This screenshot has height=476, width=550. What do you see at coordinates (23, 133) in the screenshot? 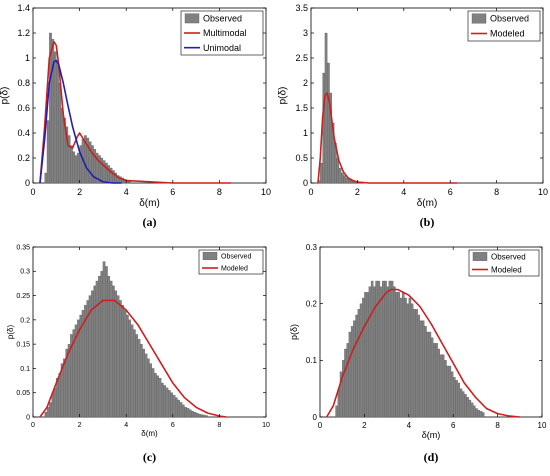
I see `y-tick-label: 0.4` at bounding box center [23, 133].